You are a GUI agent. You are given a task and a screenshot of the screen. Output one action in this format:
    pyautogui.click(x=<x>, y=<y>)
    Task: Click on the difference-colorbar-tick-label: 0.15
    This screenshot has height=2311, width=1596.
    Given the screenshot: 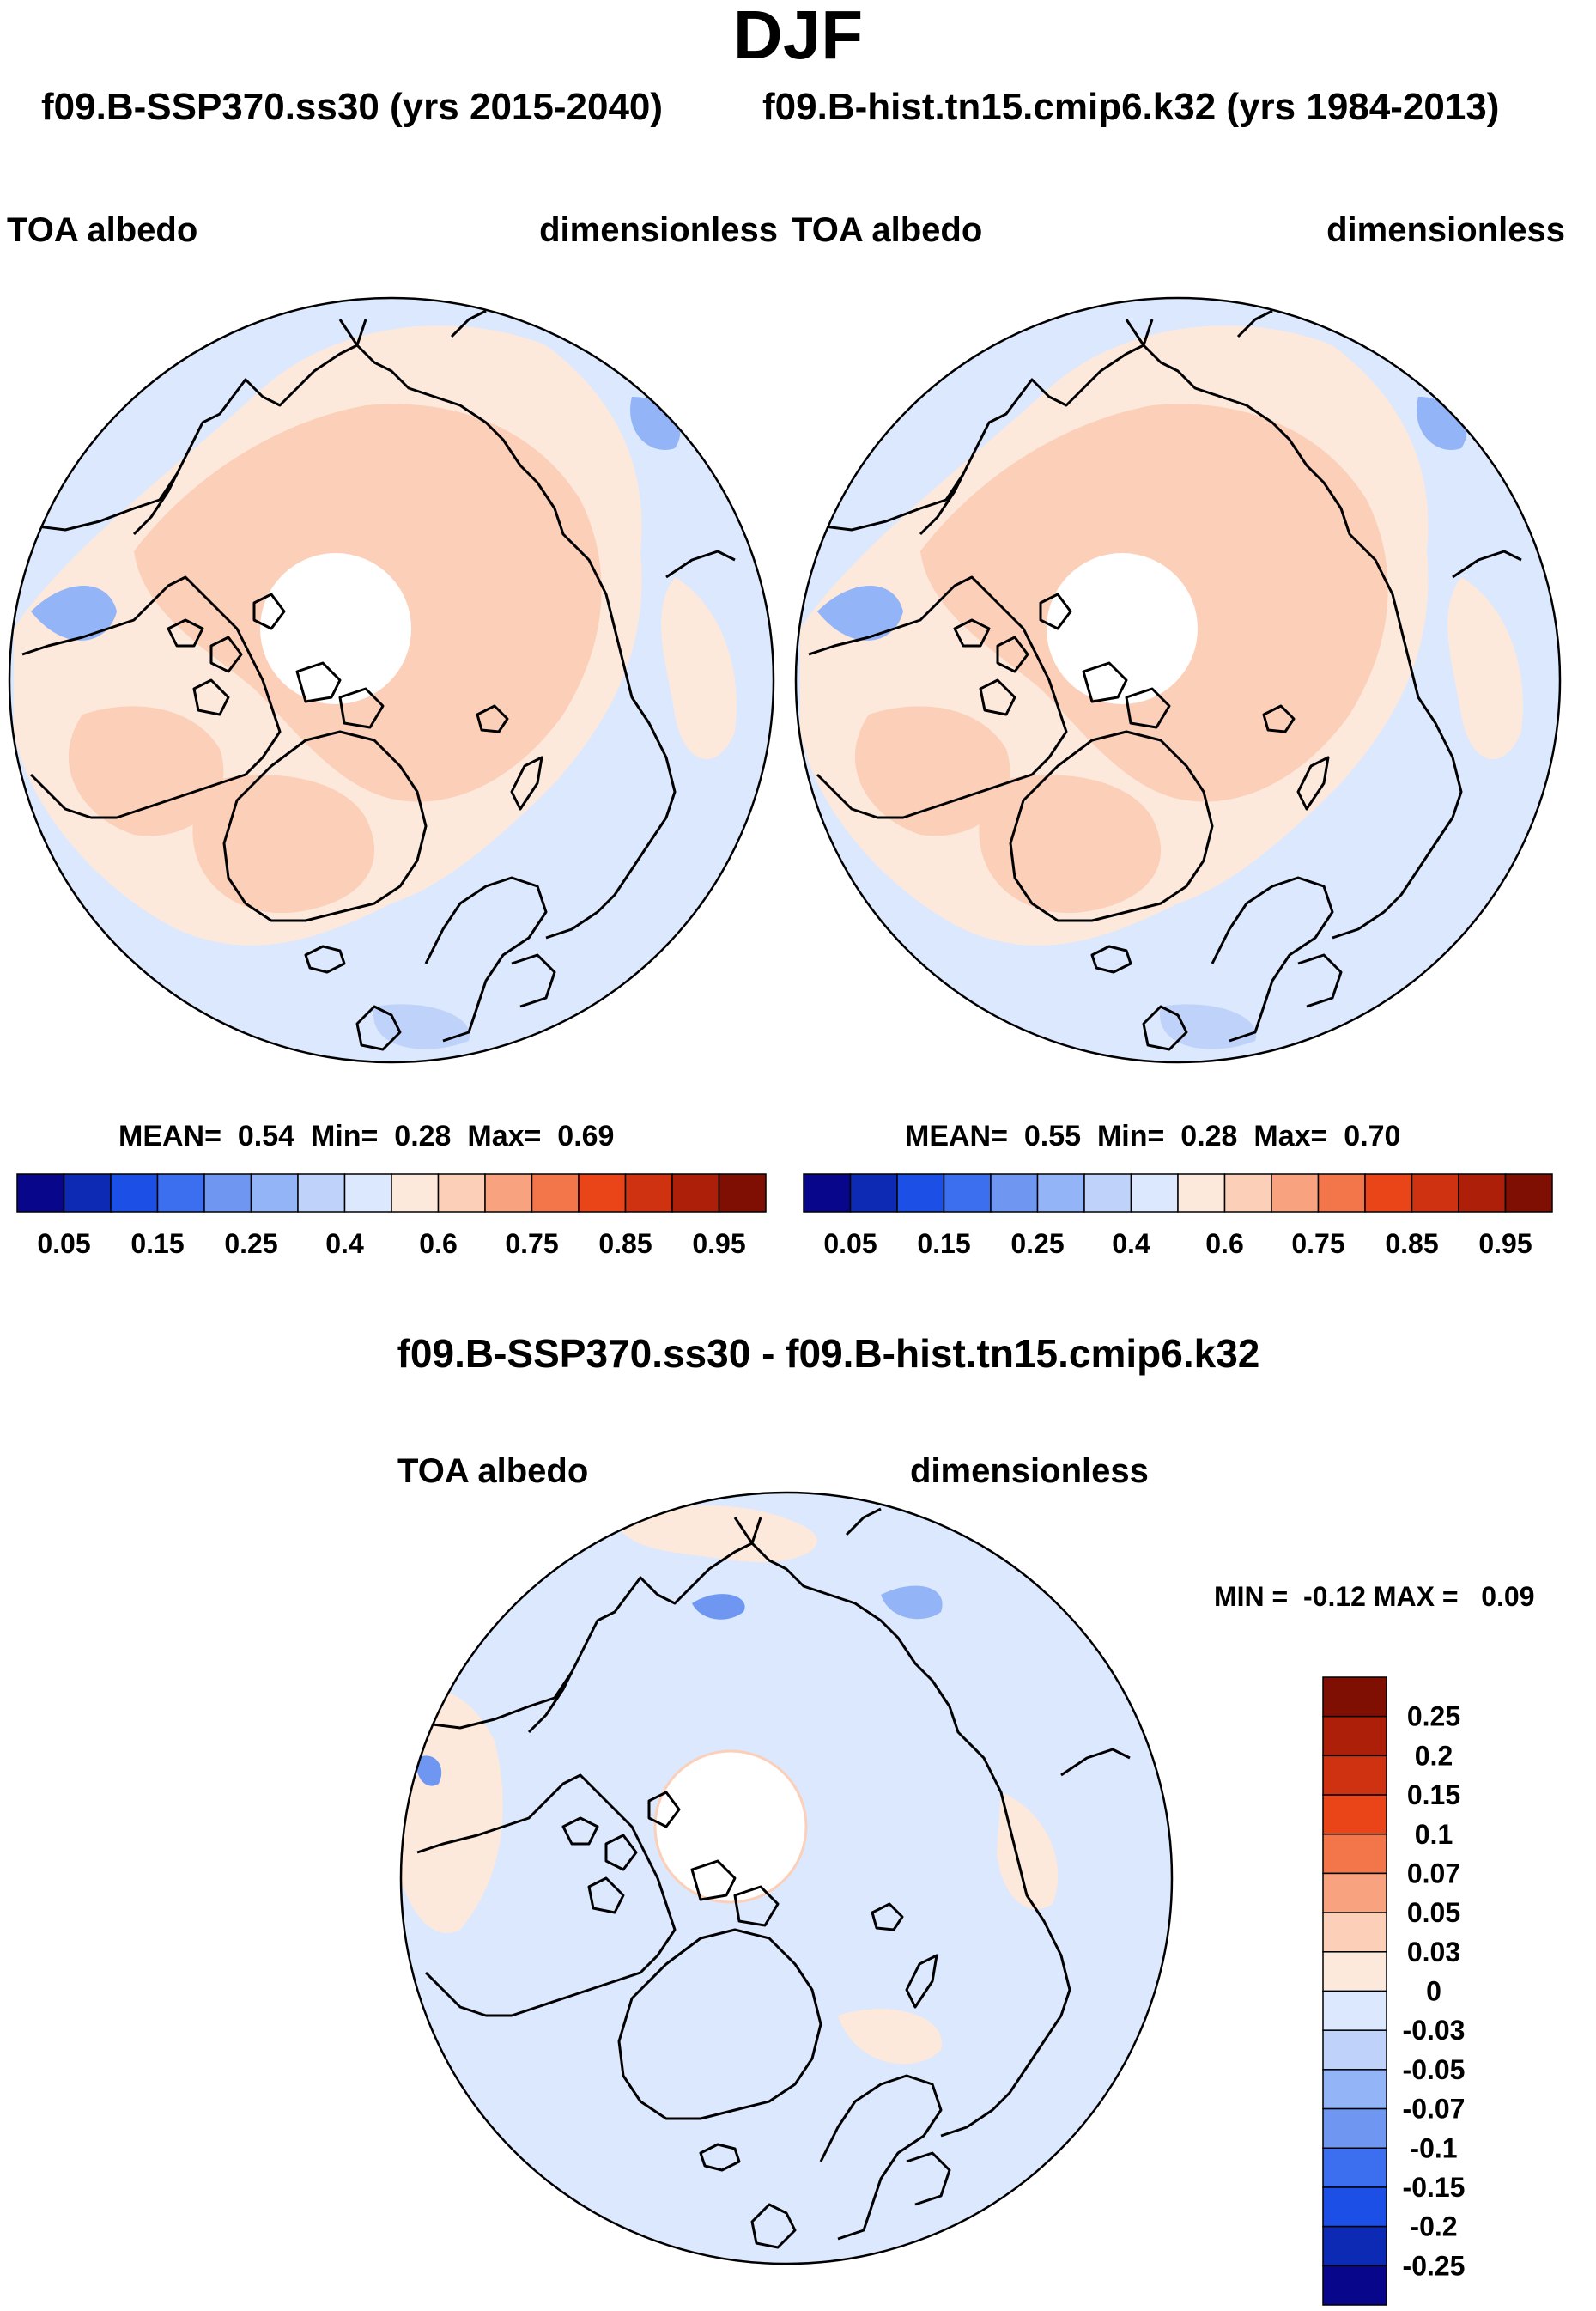 What is the action you would take?
    pyautogui.click(x=1433, y=1794)
    